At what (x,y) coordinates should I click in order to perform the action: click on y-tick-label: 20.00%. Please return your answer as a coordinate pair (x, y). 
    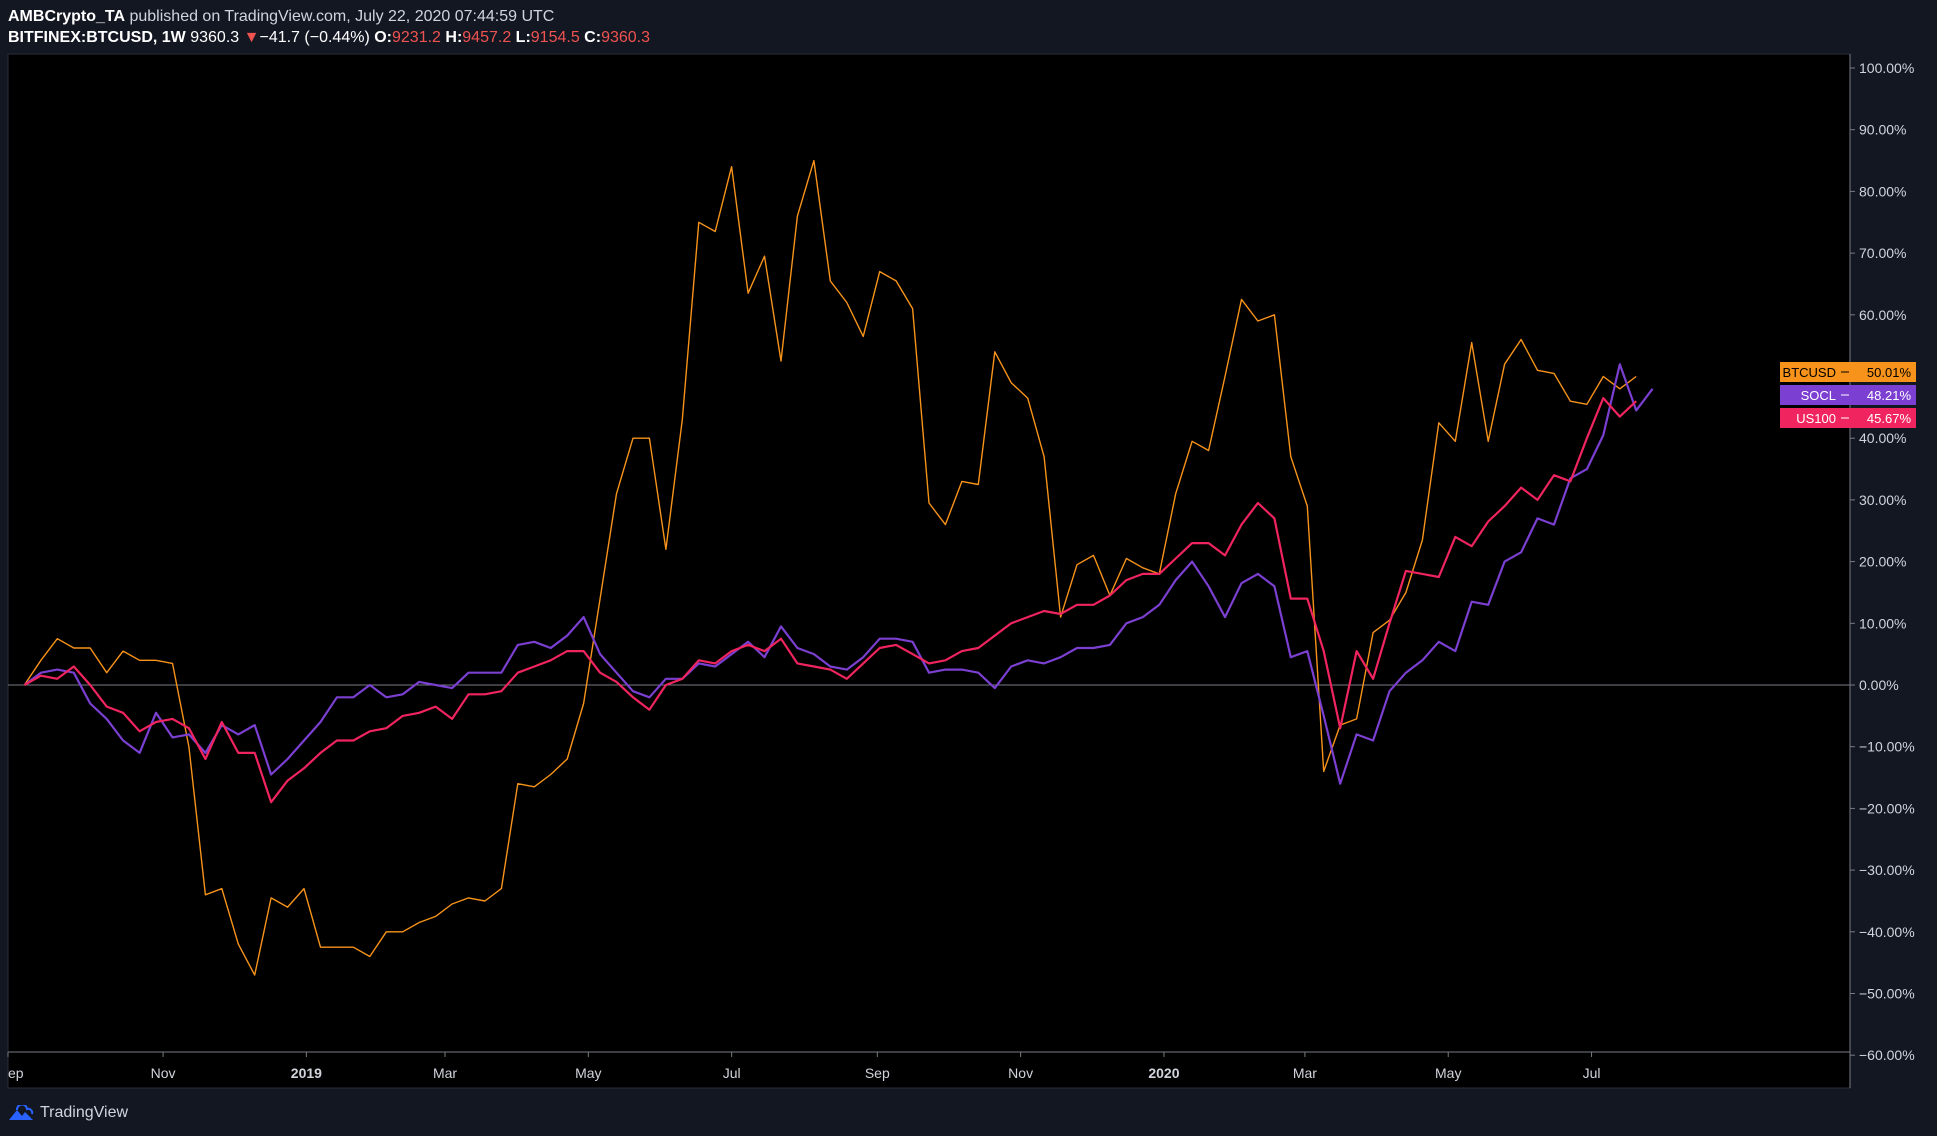
    Looking at the image, I should click on (1882, 562).